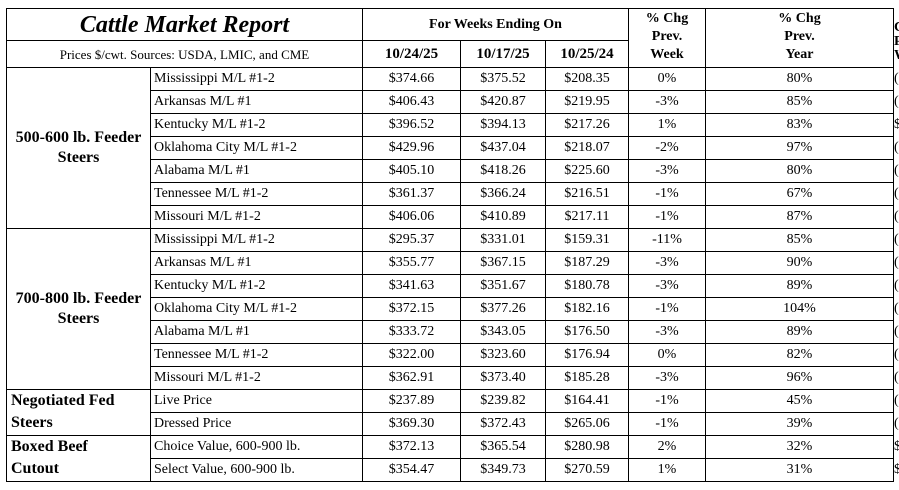 This screenshot has height=490, width=899. I want to click on row-label: Missouri M/L #1-2, so click(256, 217).